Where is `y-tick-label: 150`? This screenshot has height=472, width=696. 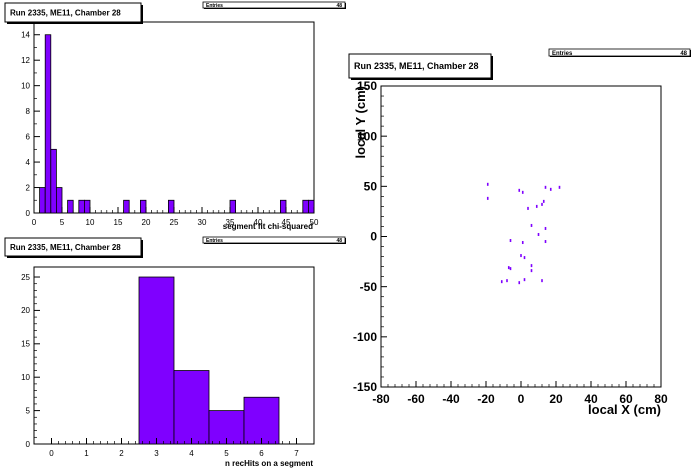
y-tick-label: 150 is located at coordinates (367, 86).